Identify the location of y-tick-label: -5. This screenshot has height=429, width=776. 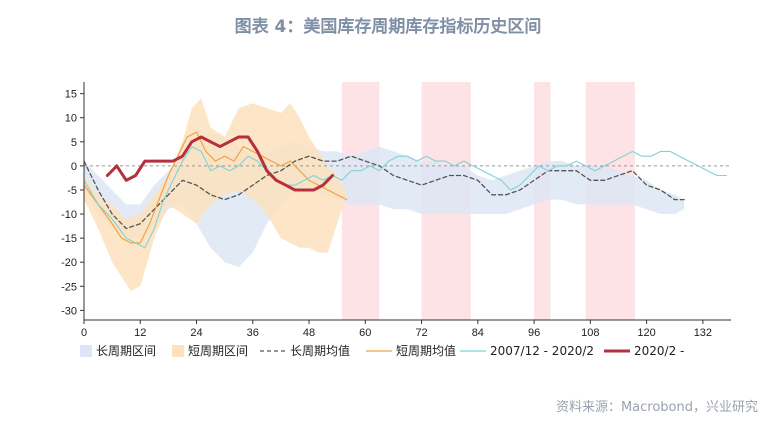
(72, 191).